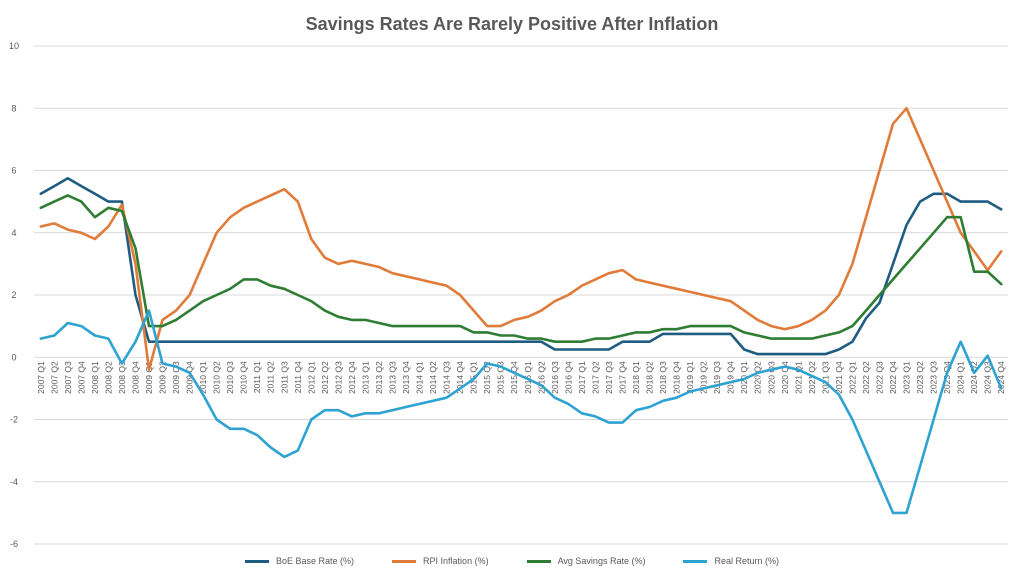 Image resolution: width=1024 pixels, height=582 pixels. What do you see at coordinates (13, 233) in the screenshot?
I see `y-tick-label: 4` at bounding box center [13, 233].